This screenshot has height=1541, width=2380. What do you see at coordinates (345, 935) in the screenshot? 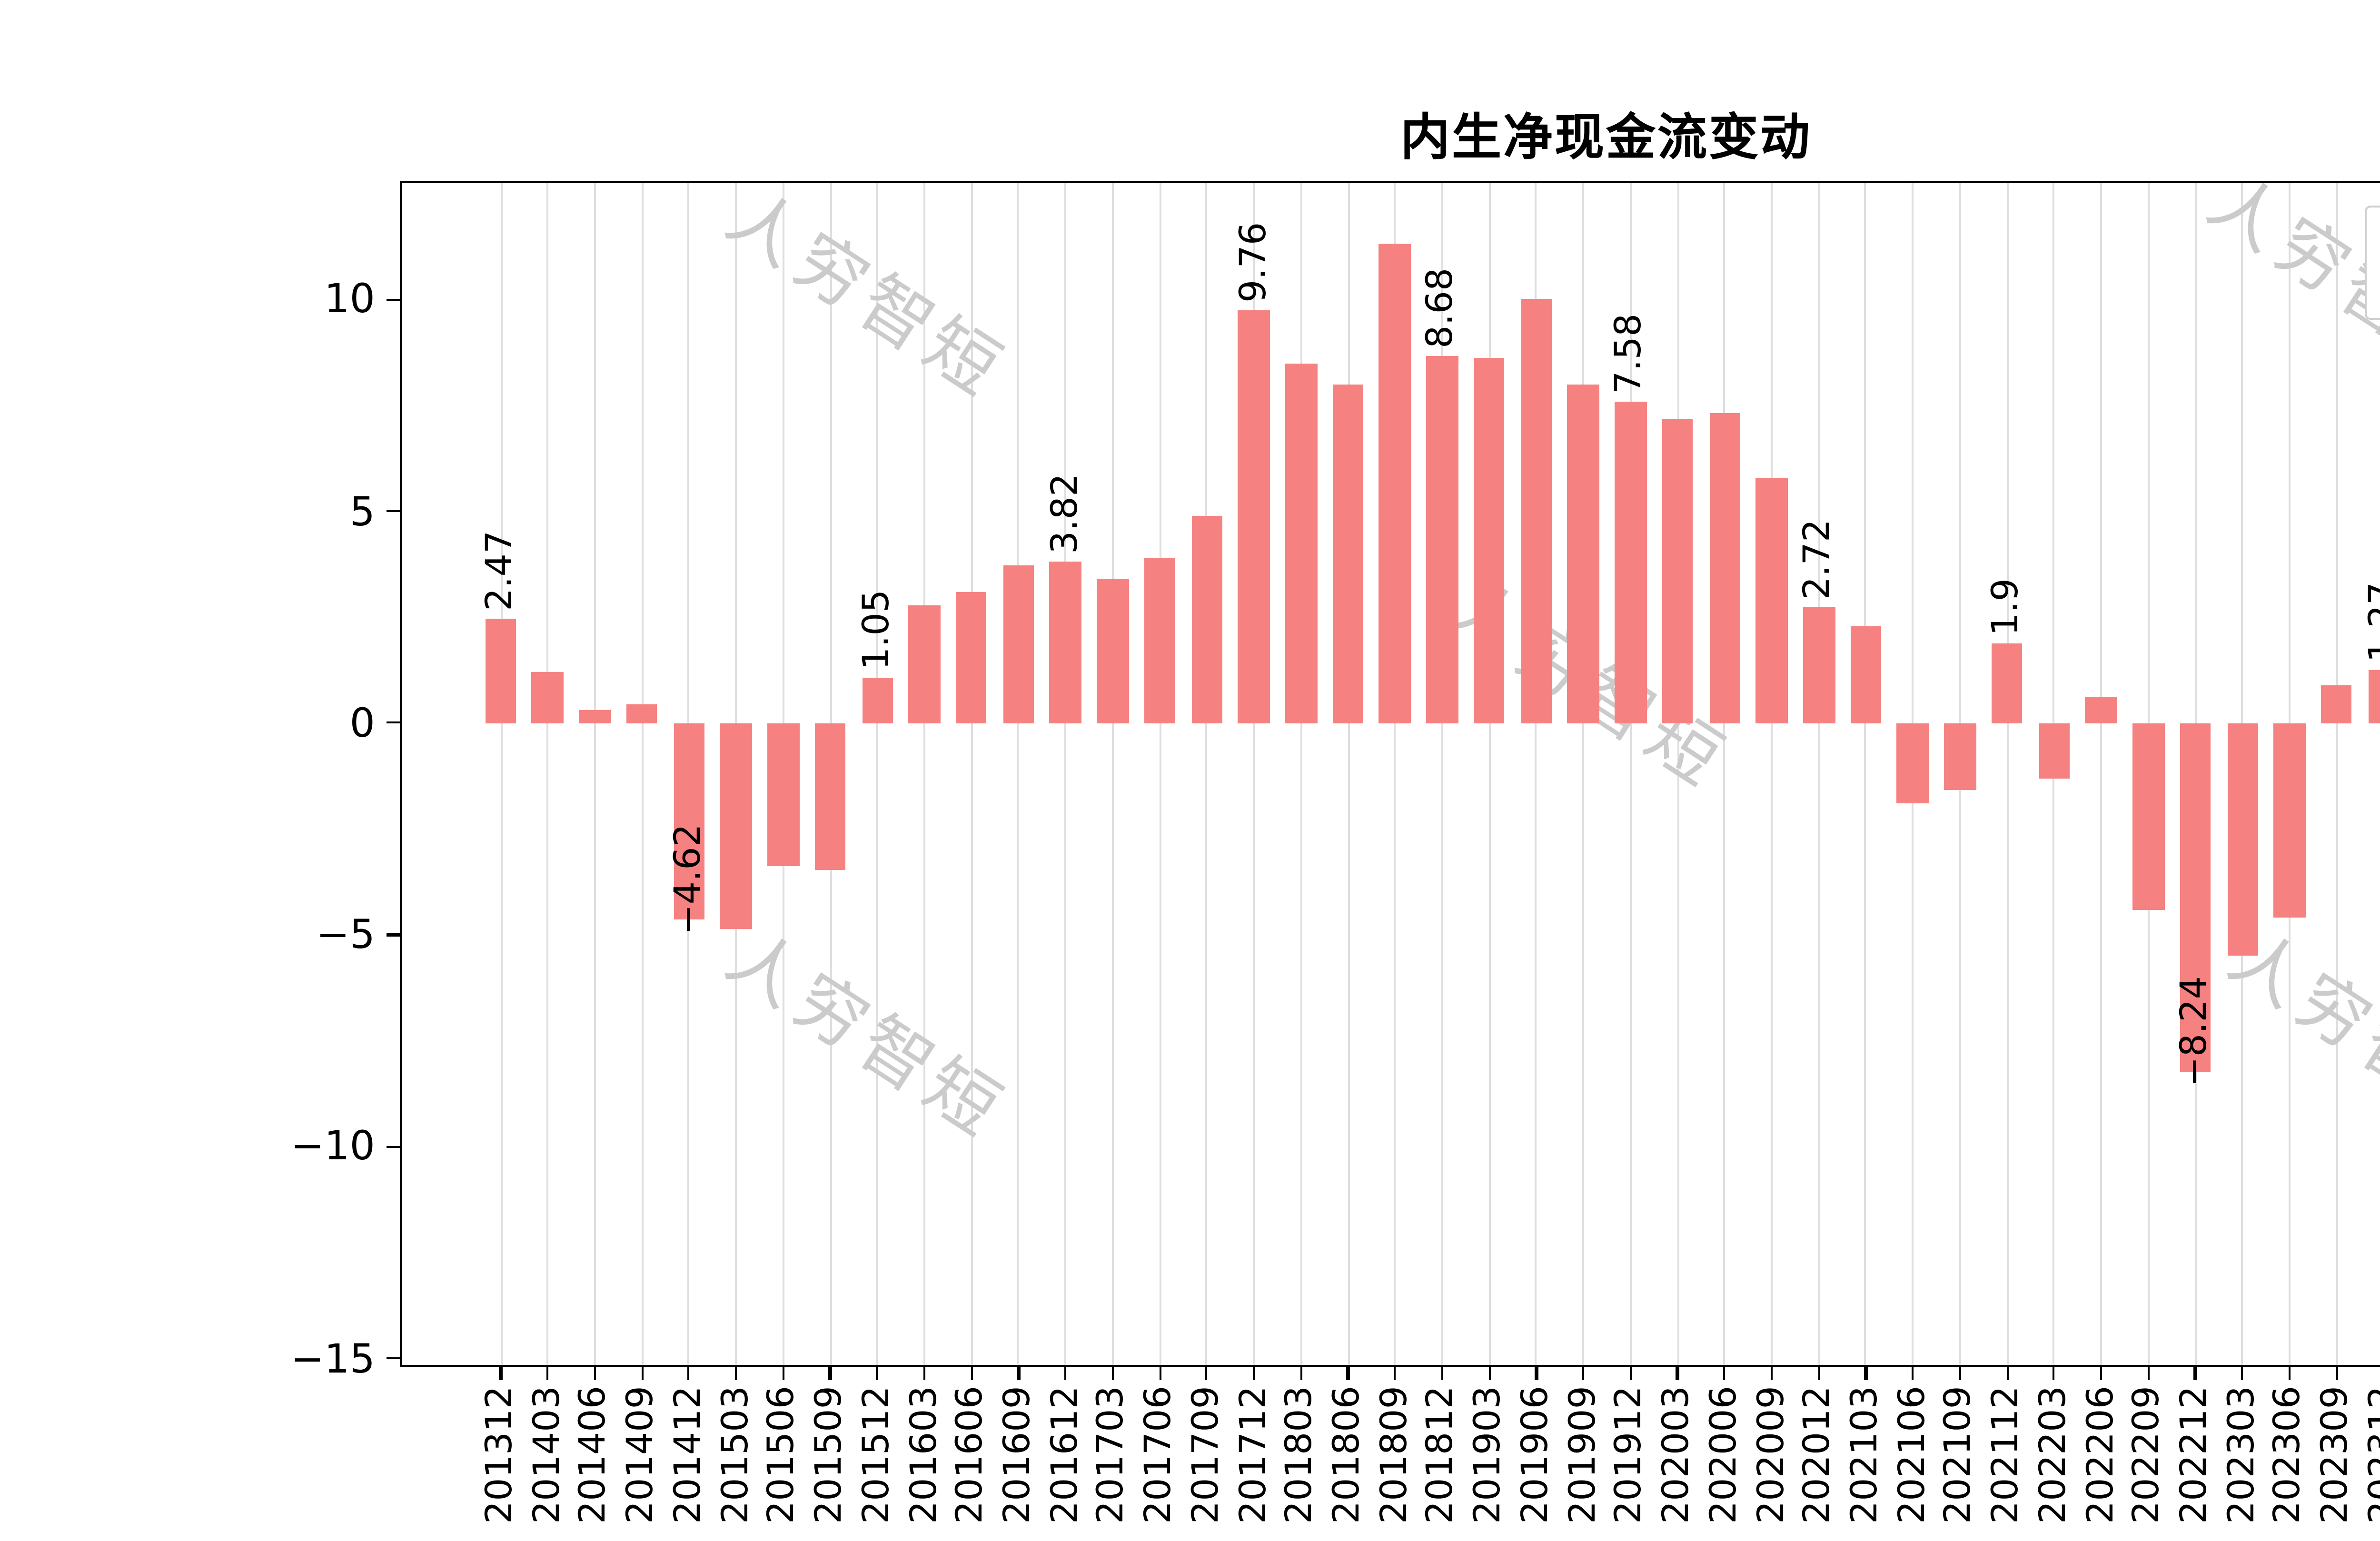
I see `y-tick-label: −5` at bounding box center [345, 935].